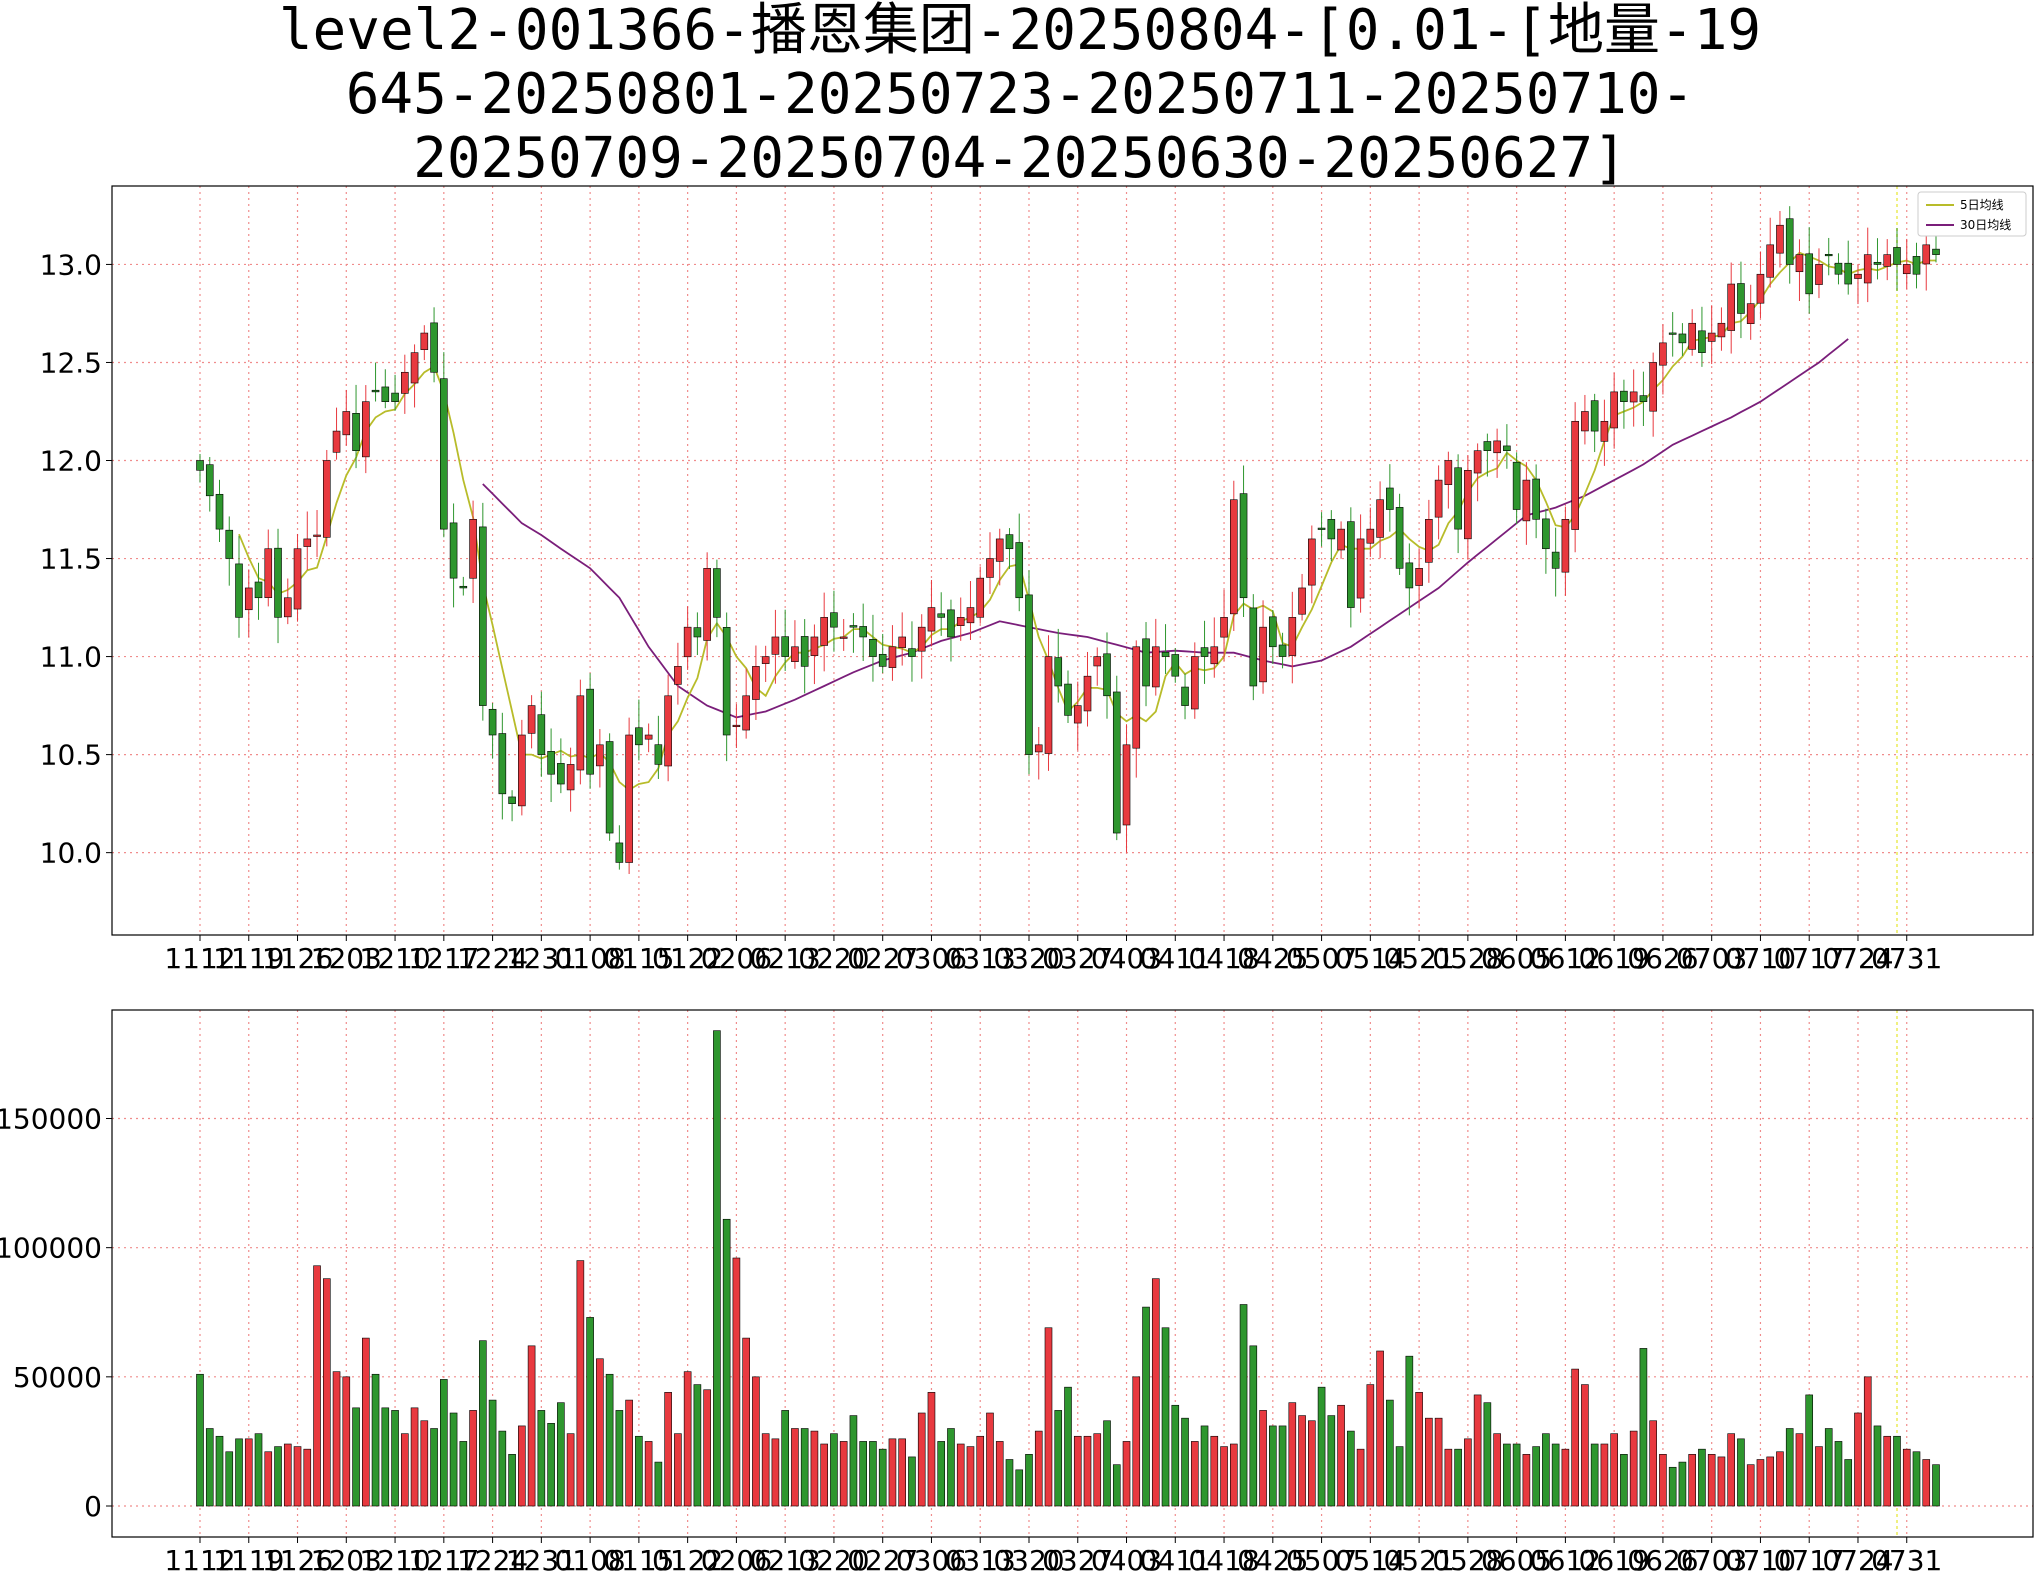 Image resolution: width=2040 pixels, height=1580 pixels. I want to click on volume-xtick-label: 0724, so click(1857, 1560).